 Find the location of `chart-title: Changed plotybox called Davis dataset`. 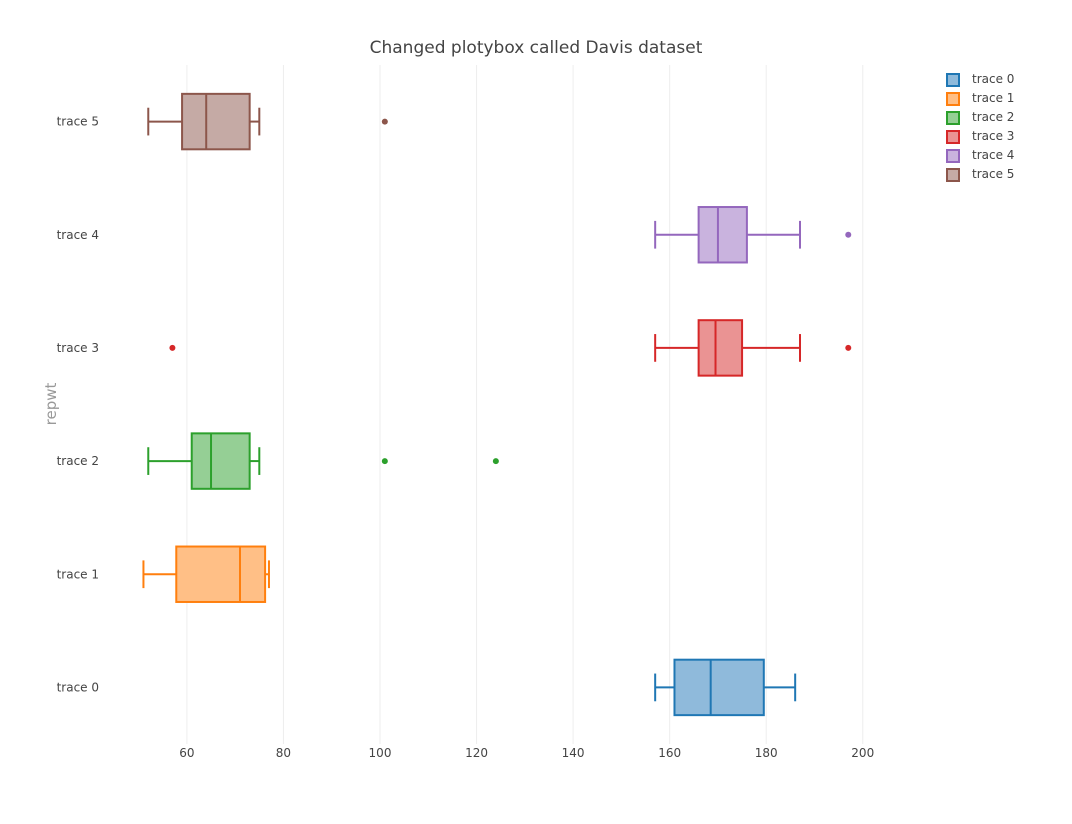

chart-title: Changed plotybox called Davis dataset is located at coordinates (536, 48).